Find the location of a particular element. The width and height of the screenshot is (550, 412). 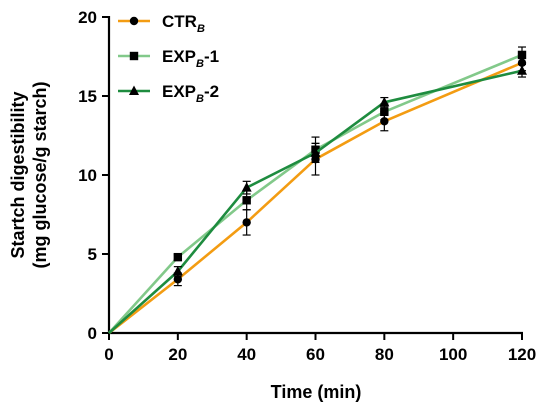

y-tick-label: 20 is located at coordinates (87, 17).